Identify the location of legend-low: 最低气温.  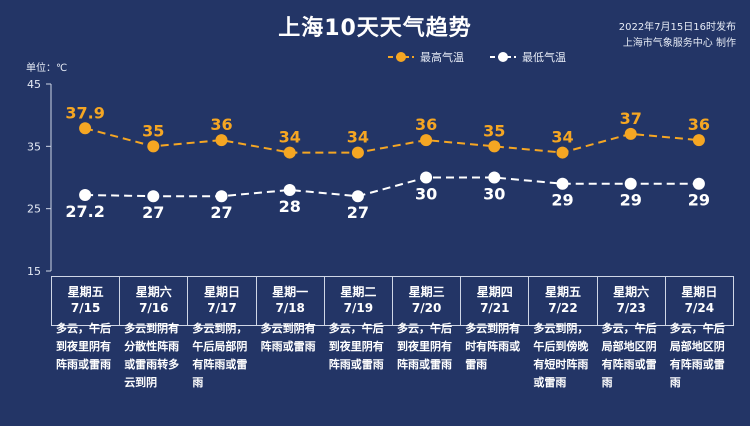
(528, 57).